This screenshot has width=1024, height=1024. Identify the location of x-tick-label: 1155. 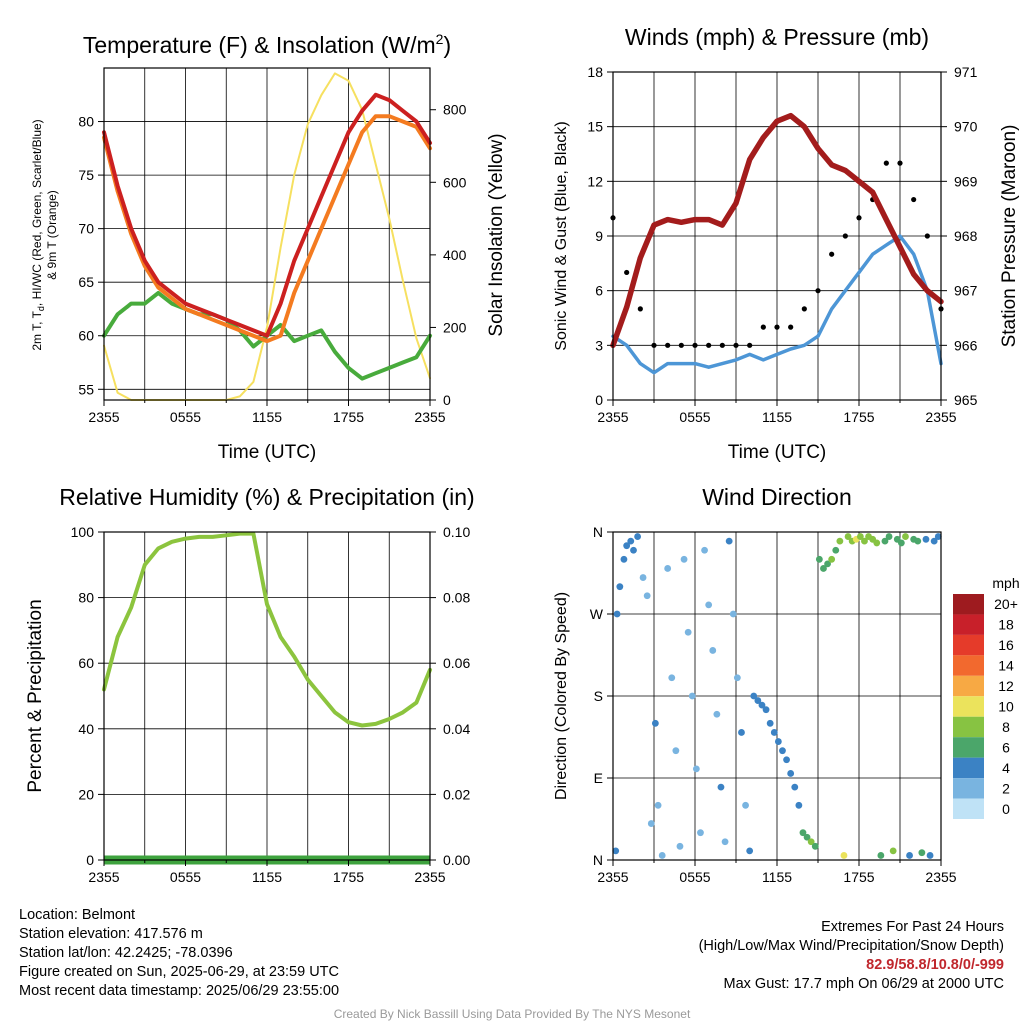
(777, 417).